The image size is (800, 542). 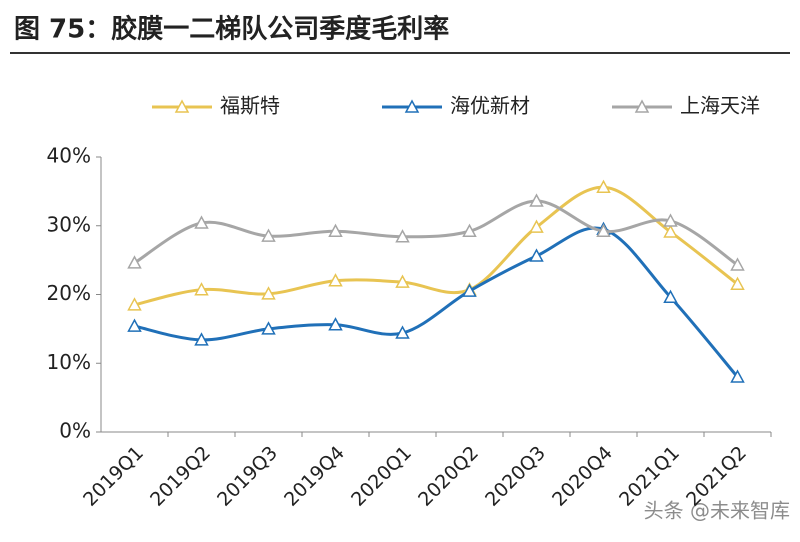 I want to click on watermark: 头条 @未来智库, so click(x=717, y=511).